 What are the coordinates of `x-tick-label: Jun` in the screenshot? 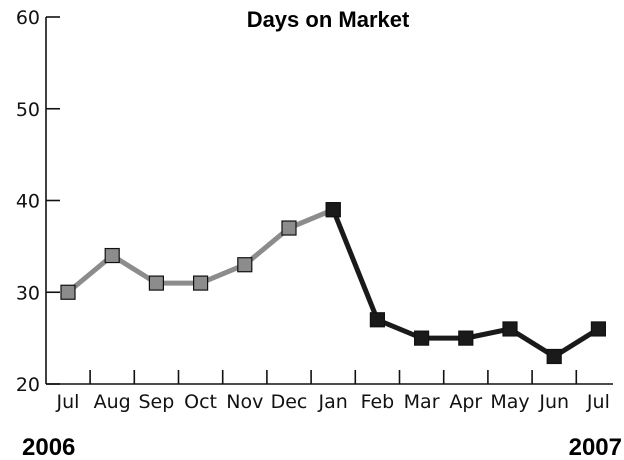 It's located at (553, 402).